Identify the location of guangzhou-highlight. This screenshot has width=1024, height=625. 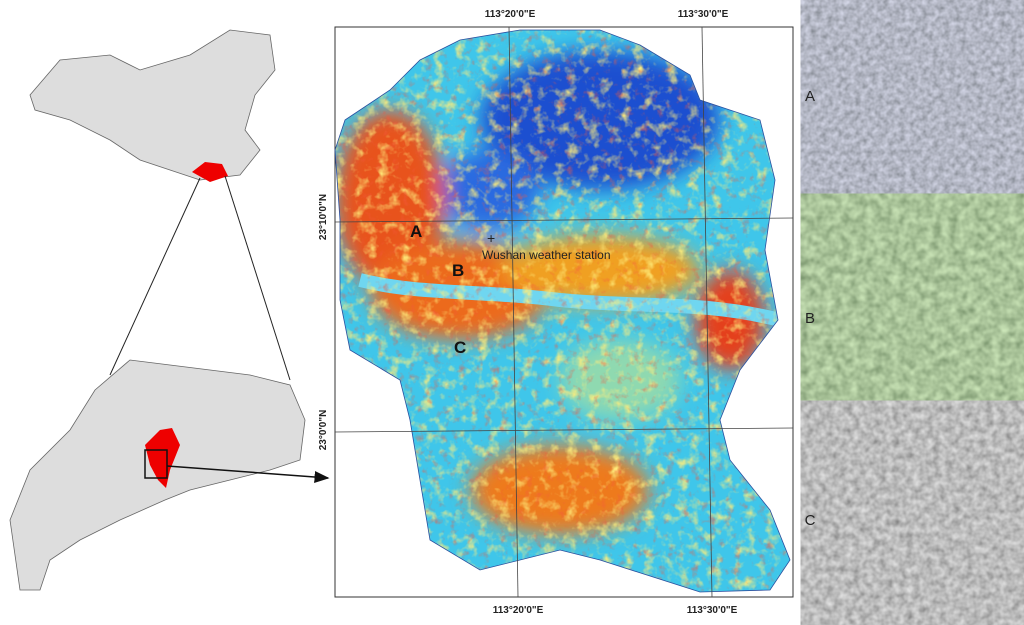
(162, 458).